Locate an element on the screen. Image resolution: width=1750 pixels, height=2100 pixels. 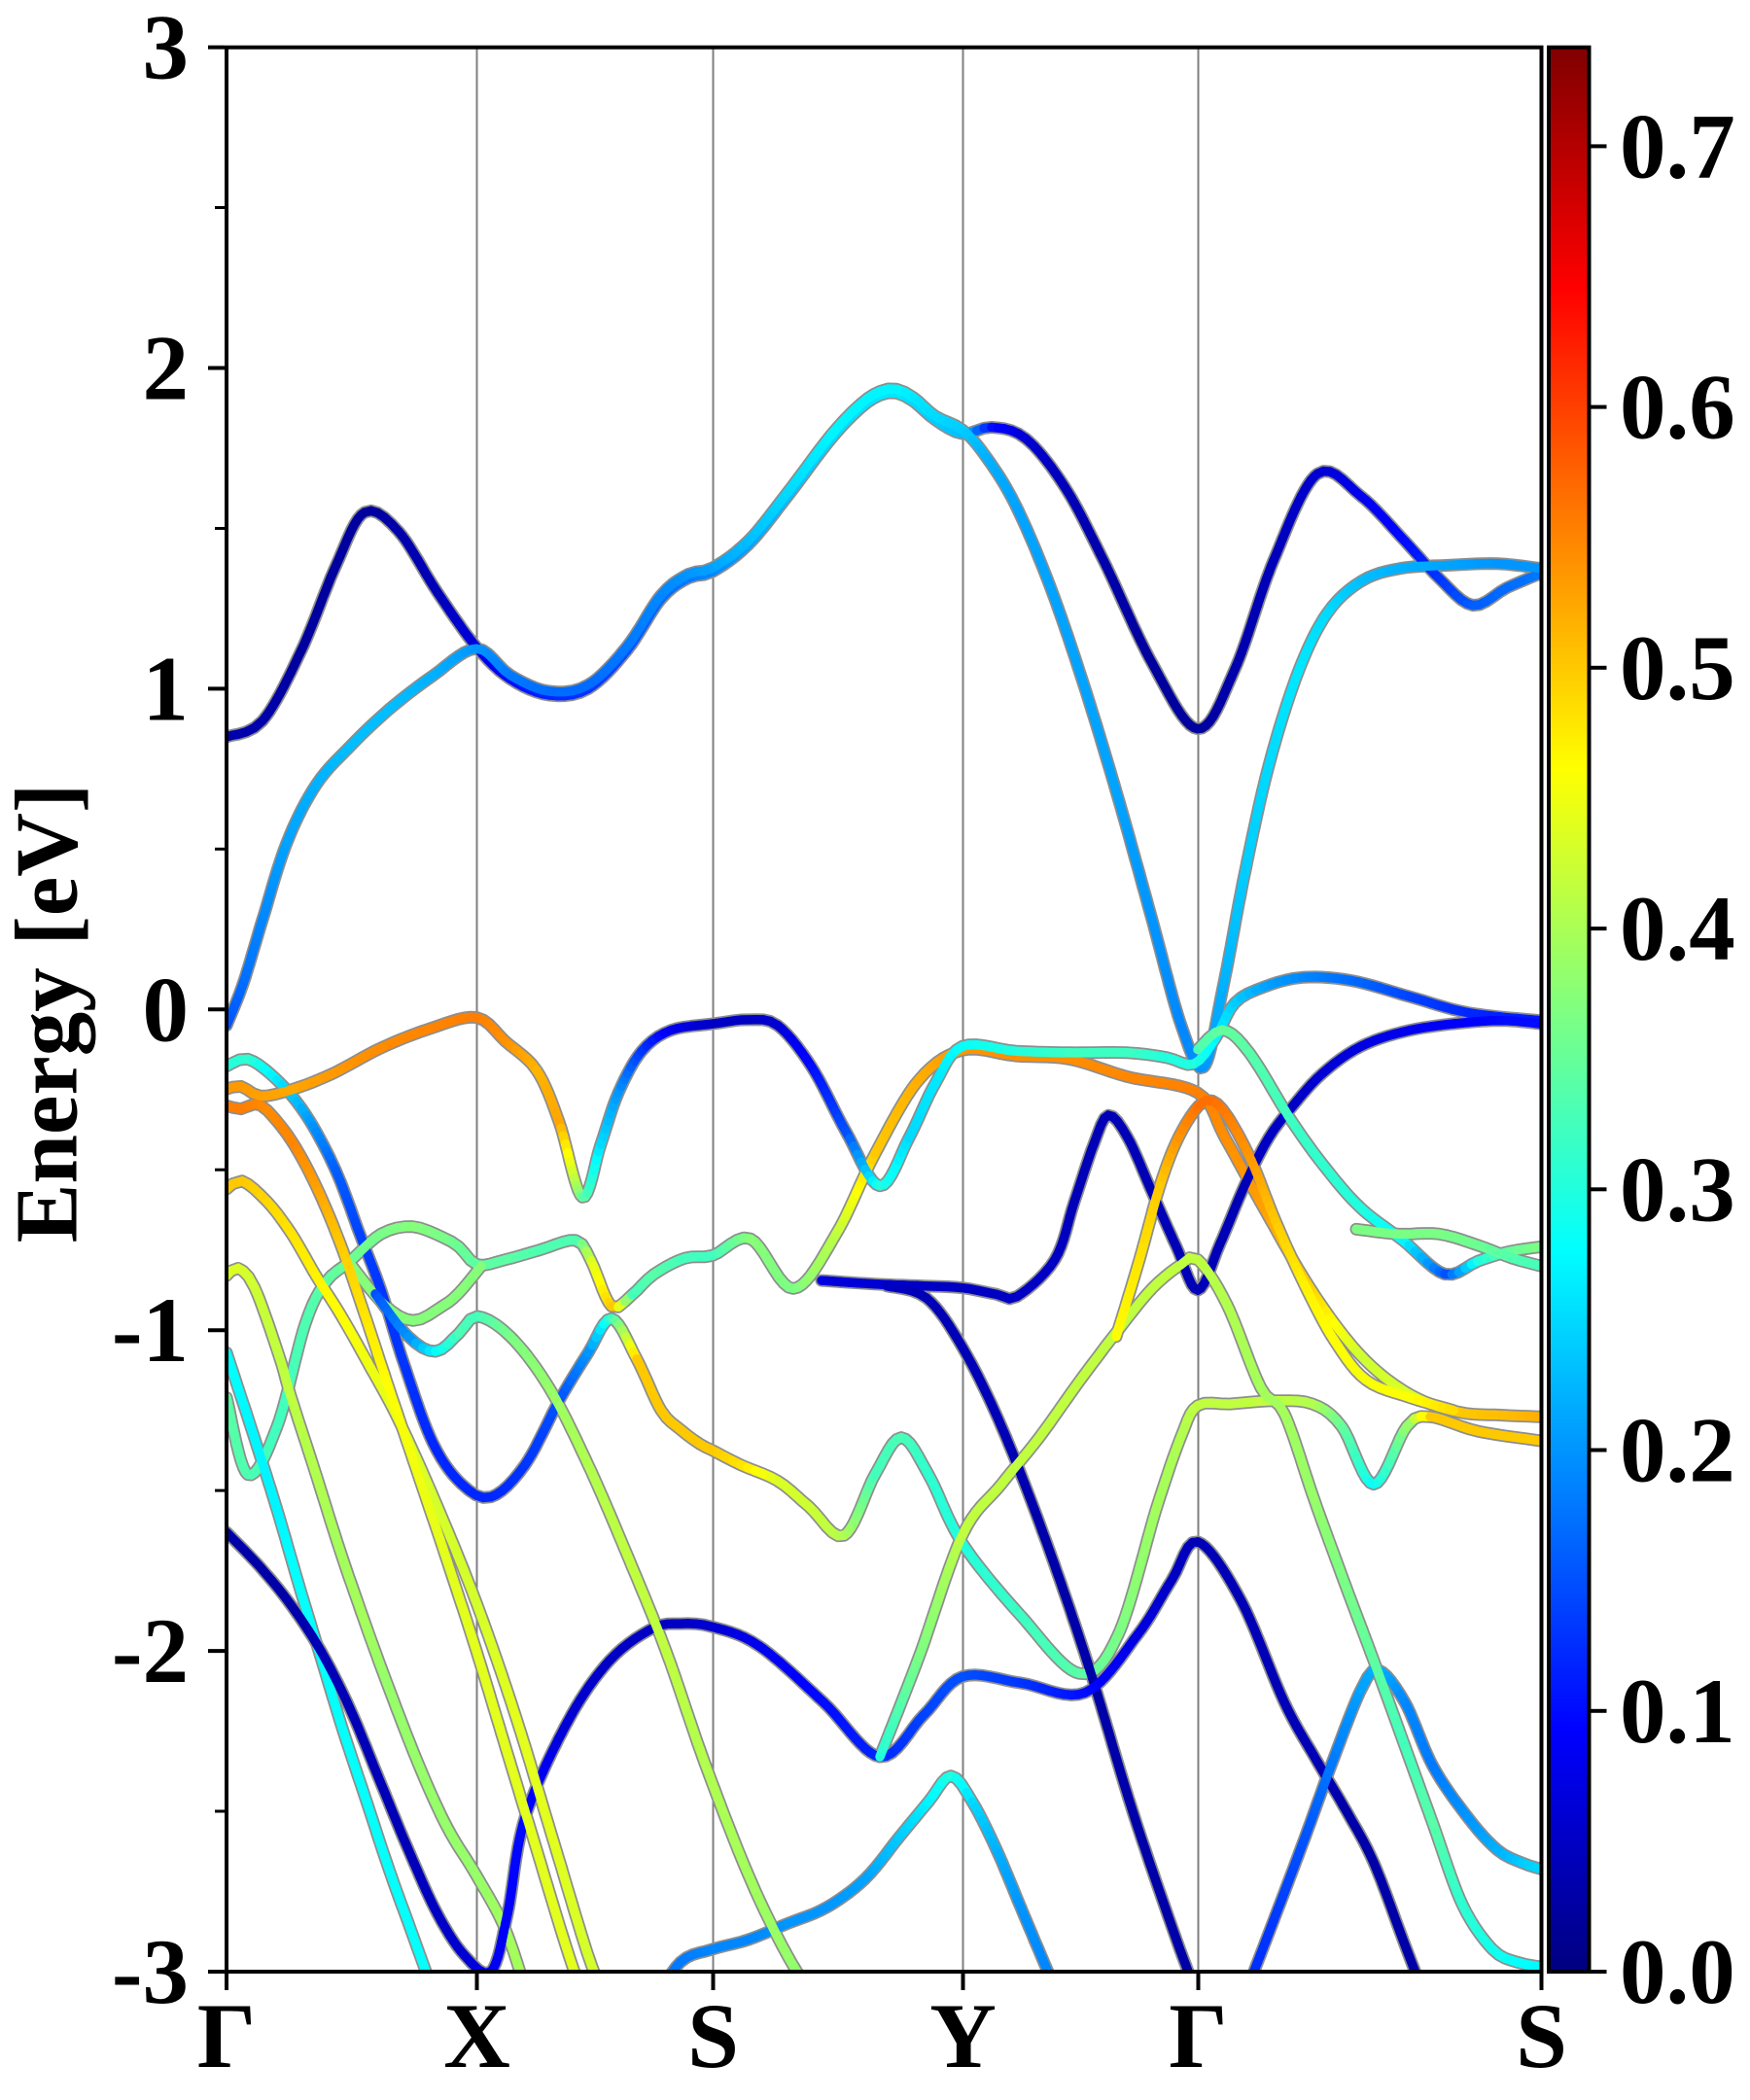
svg-text: 0 is located at coordinates (166, 1009).